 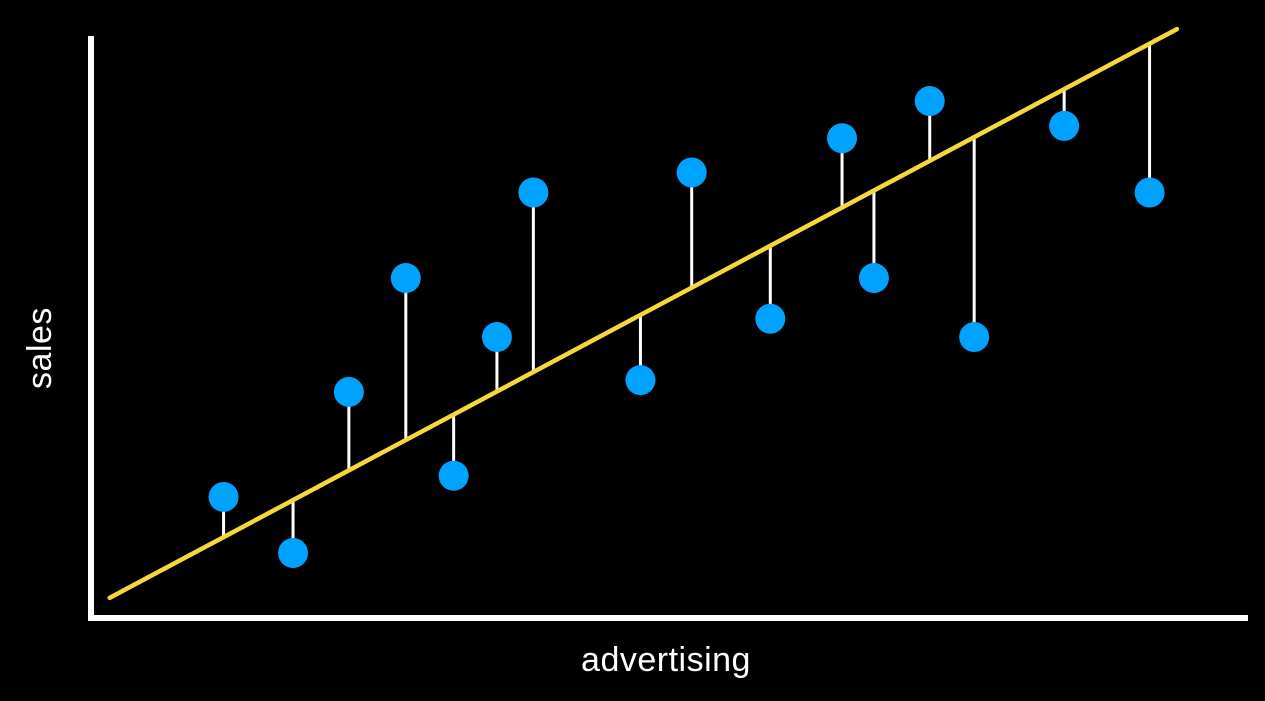 I want to click on y-axis-label: sales, so click(x=40, y=348).